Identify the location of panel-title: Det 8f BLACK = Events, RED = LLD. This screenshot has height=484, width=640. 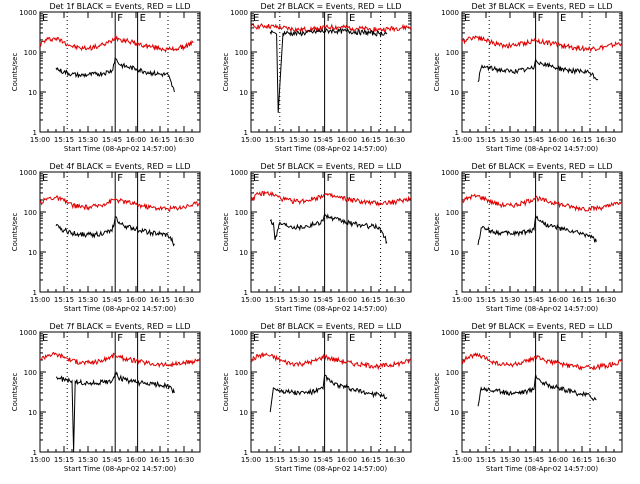
(330, 326).